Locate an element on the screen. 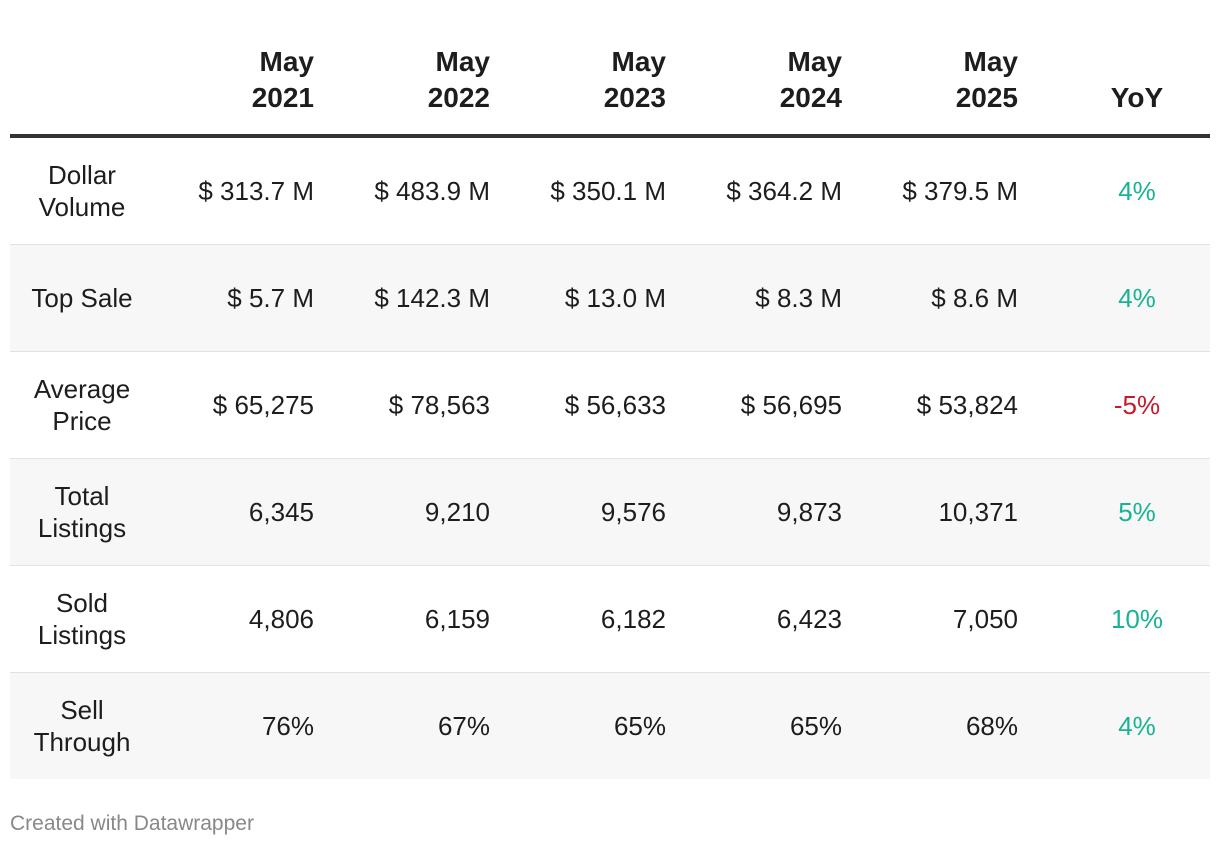 The width and height of the screenshot is (1220, 848). table-cell: 76% is located at coordinates (287, 726).